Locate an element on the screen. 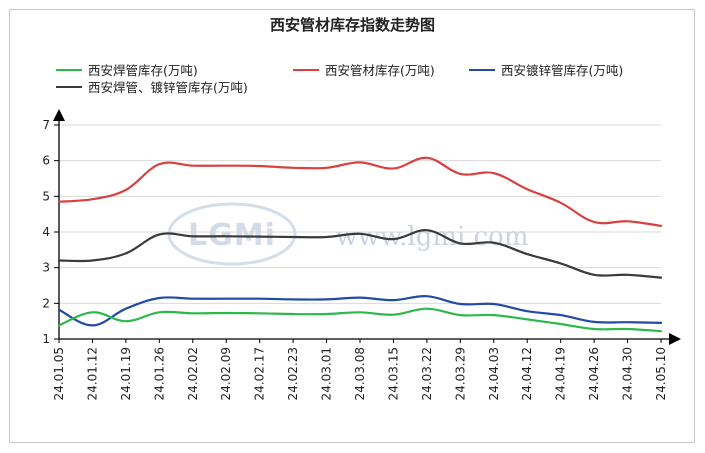 The height and width of the screenshot is (453, 705). y-tick-label-4: 5 is located at coordinates (46, 196).